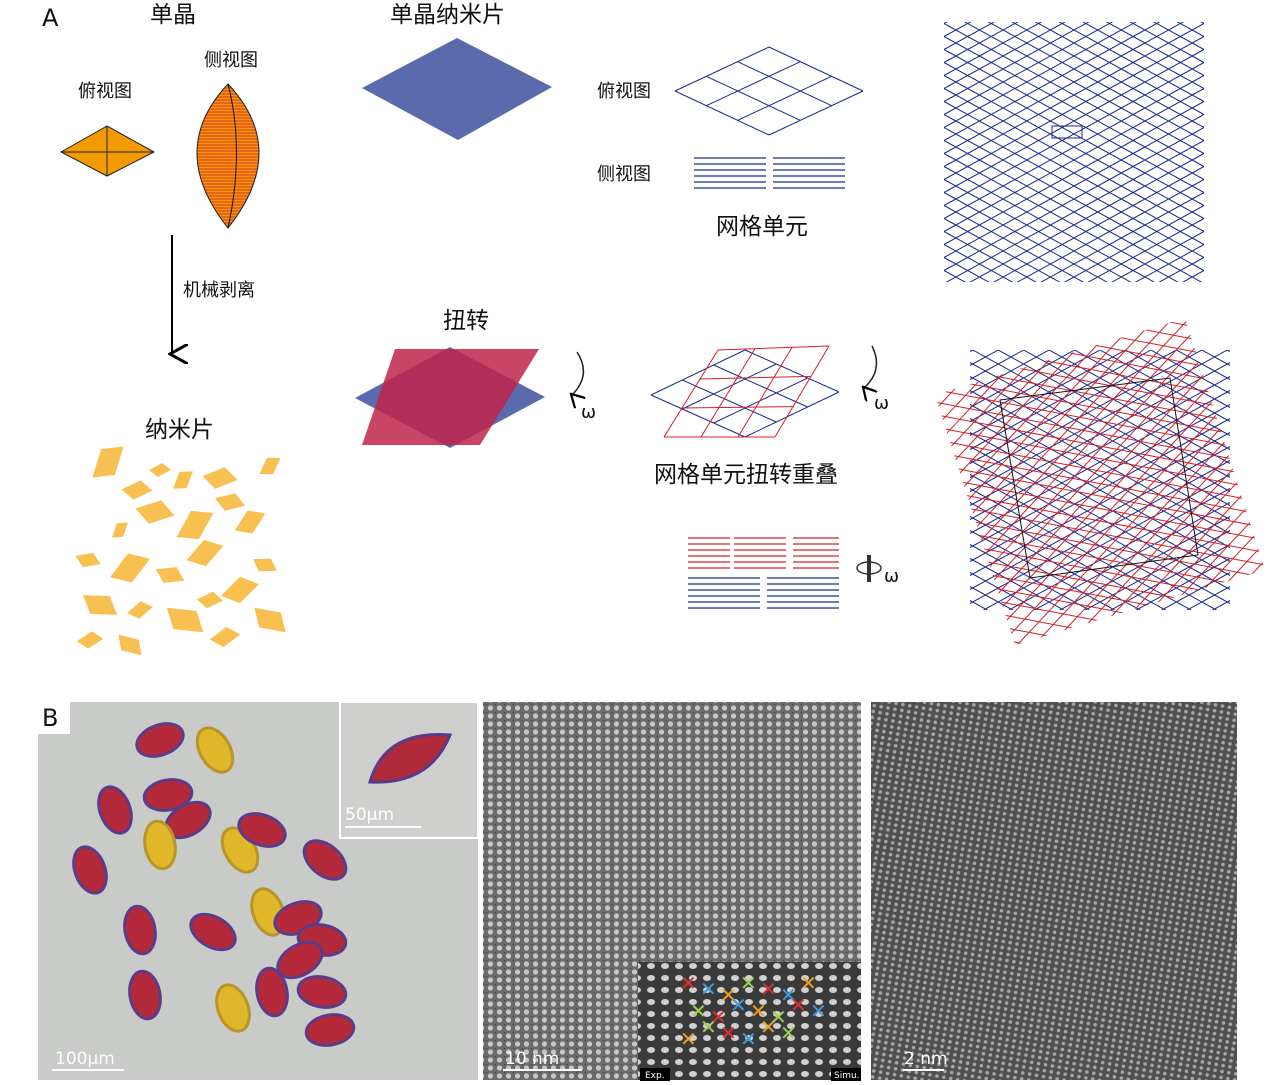  I want to click on twist-label: 扭转, so click(466, 321).